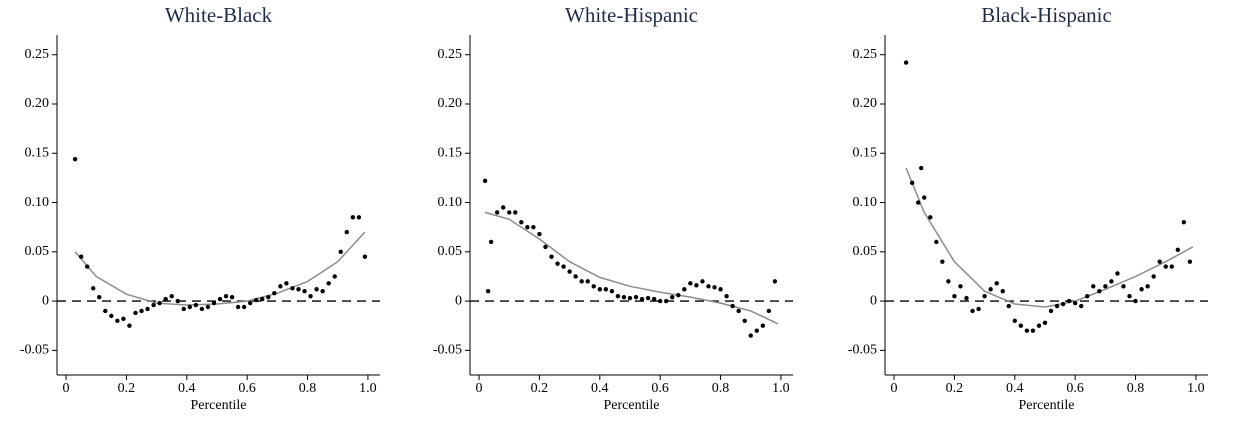 The image size is (1233, 425). Describe the element at coordinates (220, 268) in the screenshot. I see `fit-line` at that location.